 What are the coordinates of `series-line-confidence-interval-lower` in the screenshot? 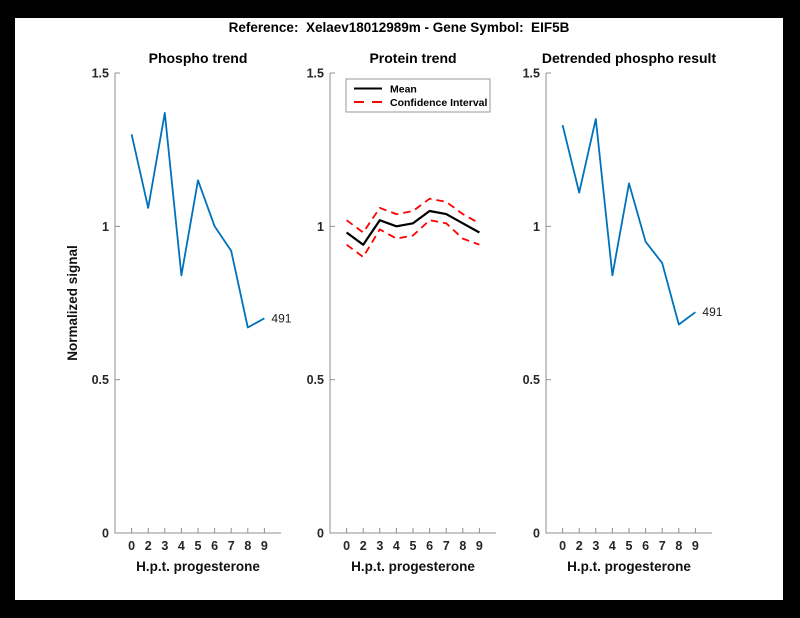 It's located at (413, 238).